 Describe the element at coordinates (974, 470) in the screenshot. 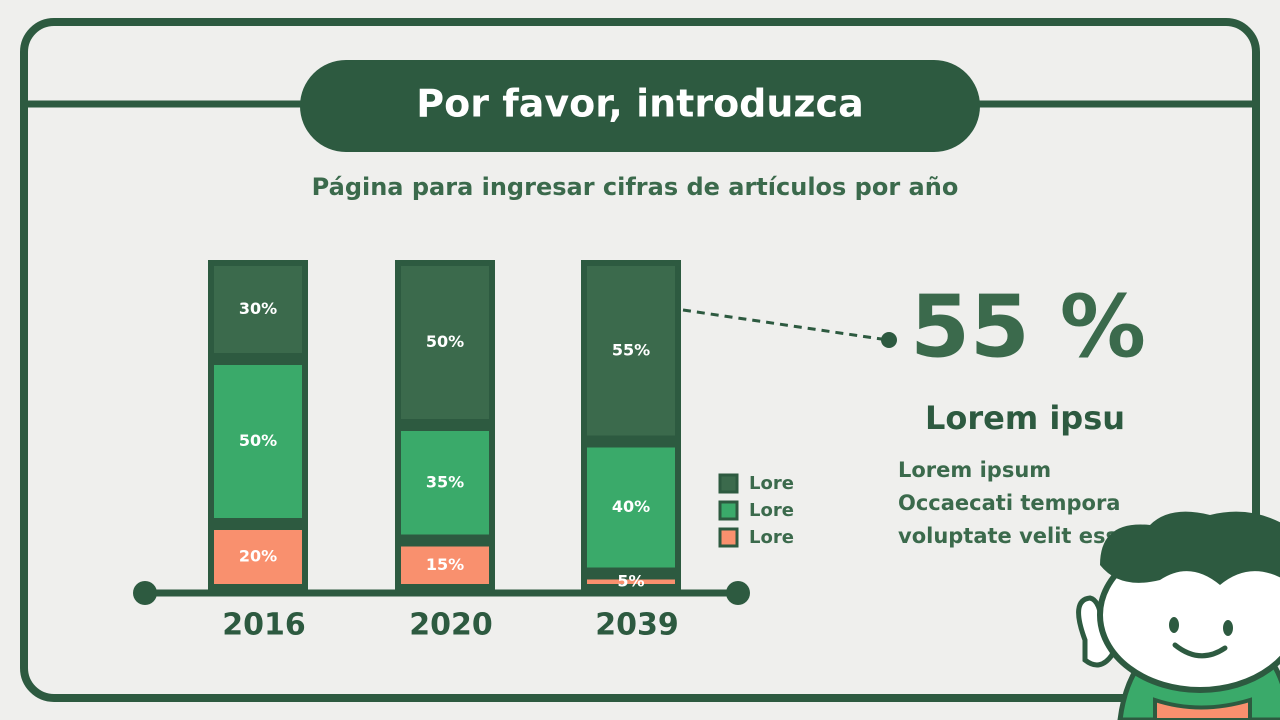

I see `callout-line-text: Lorem ipsum` at that location.